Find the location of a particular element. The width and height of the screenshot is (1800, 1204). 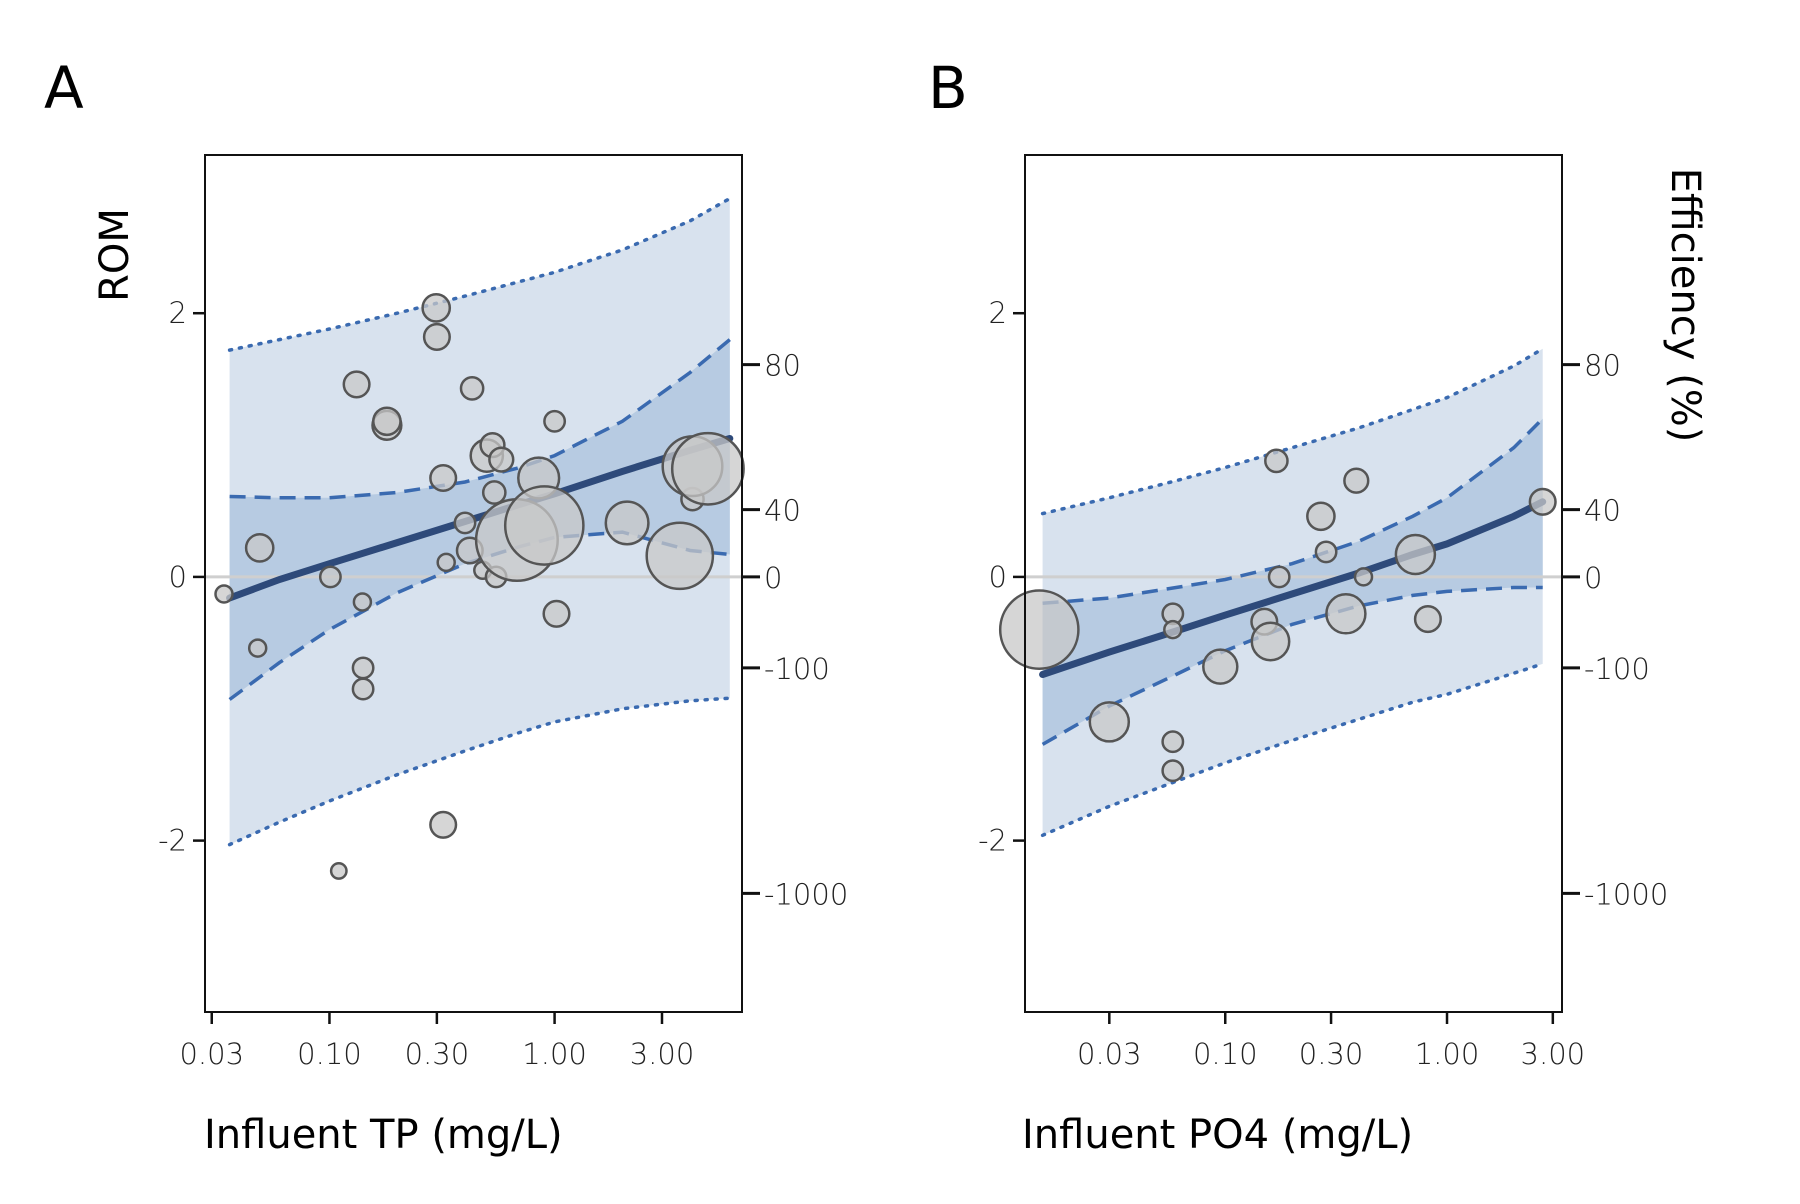

x-axis-title-b: Influent PO4 (mg/L) is located at coordinates (1217, 1135).